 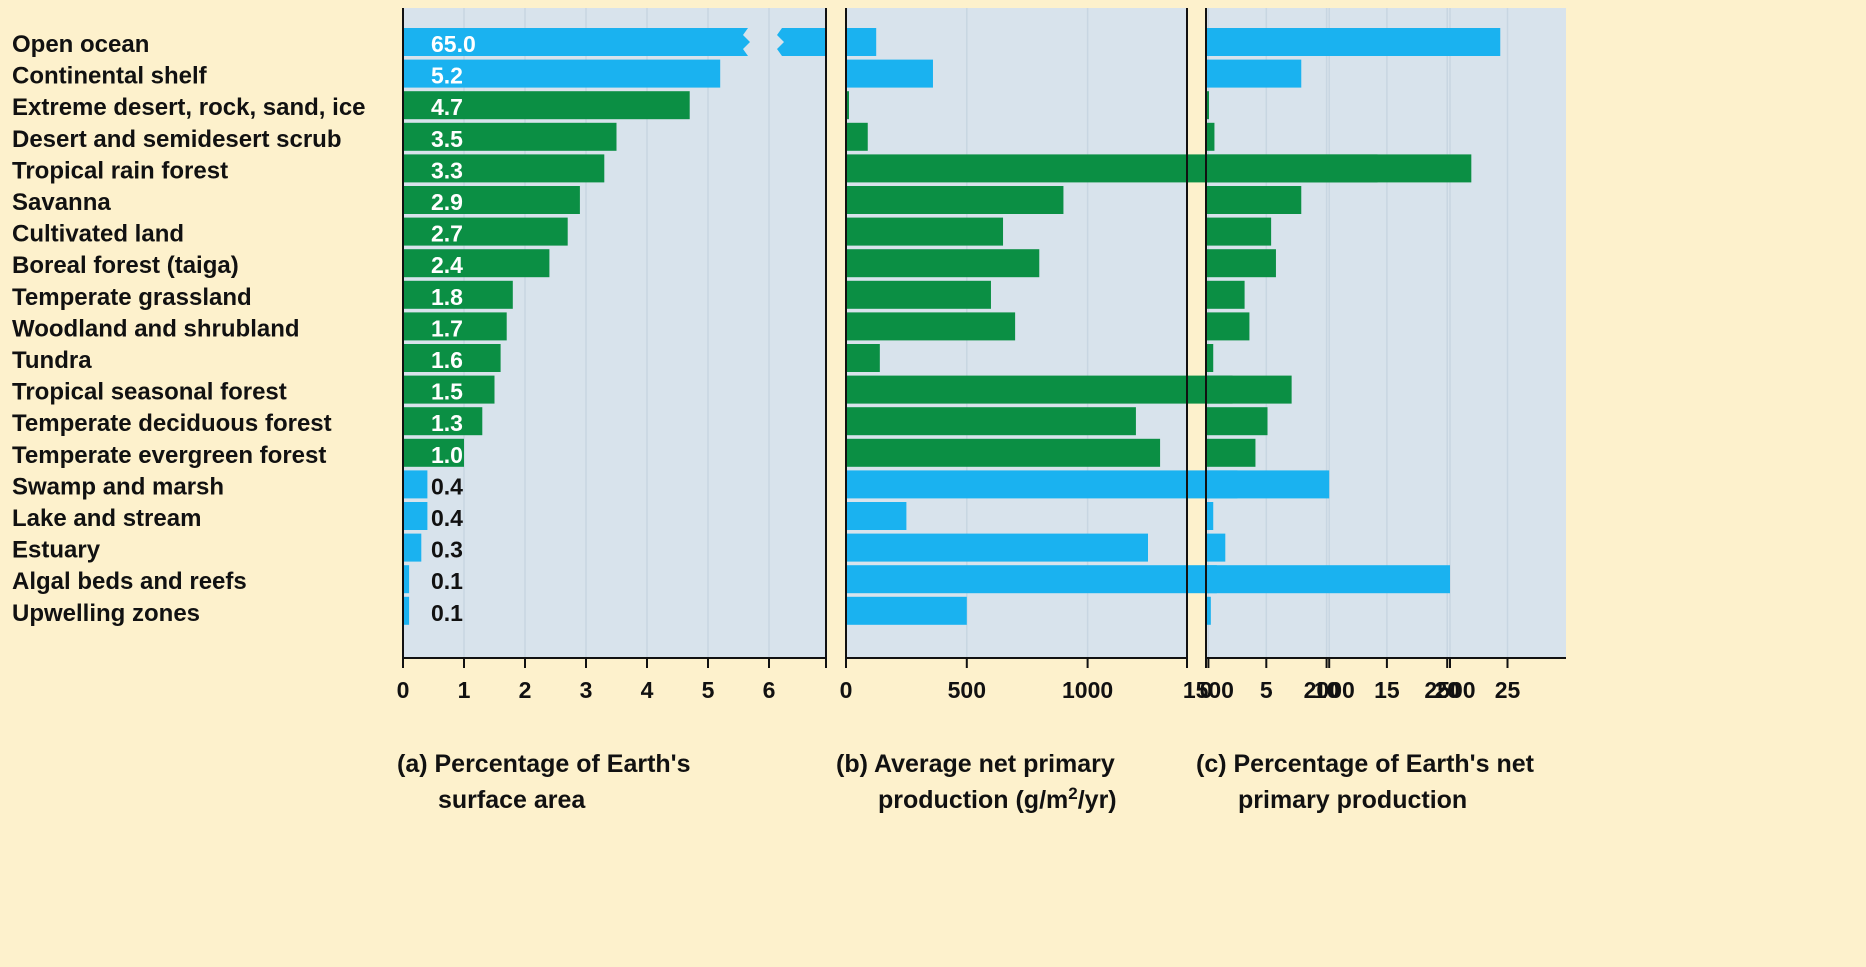 I want to click on caption-text: production (g/m, so click(x=973, y=800).